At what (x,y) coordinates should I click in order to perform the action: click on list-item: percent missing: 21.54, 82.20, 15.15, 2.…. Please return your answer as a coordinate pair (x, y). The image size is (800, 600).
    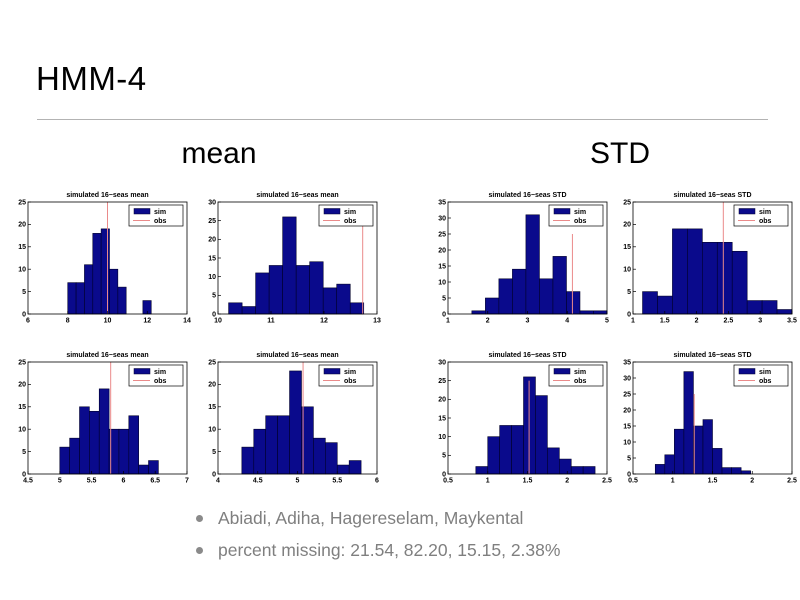
    Looking at the image, I should click on (378, 550).